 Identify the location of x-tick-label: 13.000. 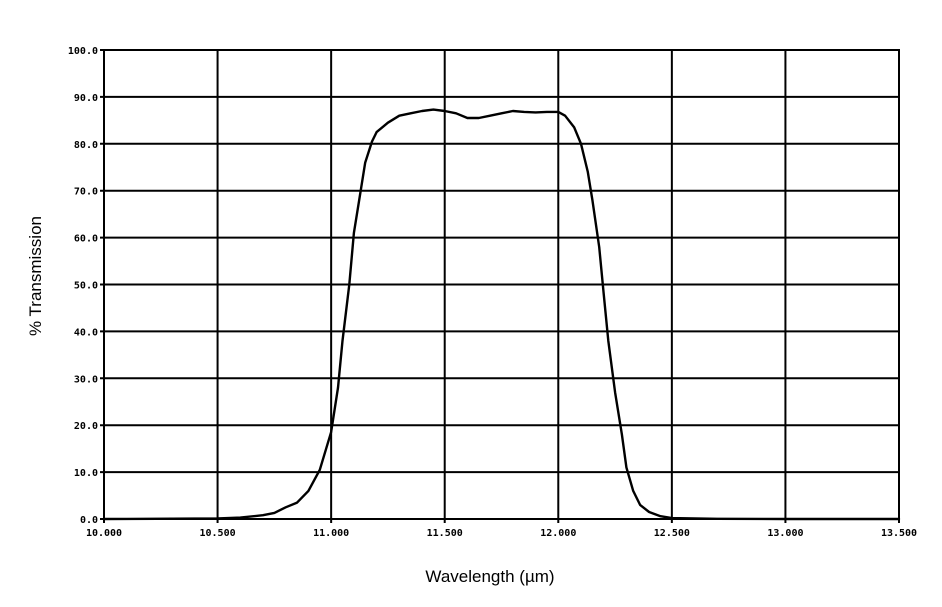
(785, 533).